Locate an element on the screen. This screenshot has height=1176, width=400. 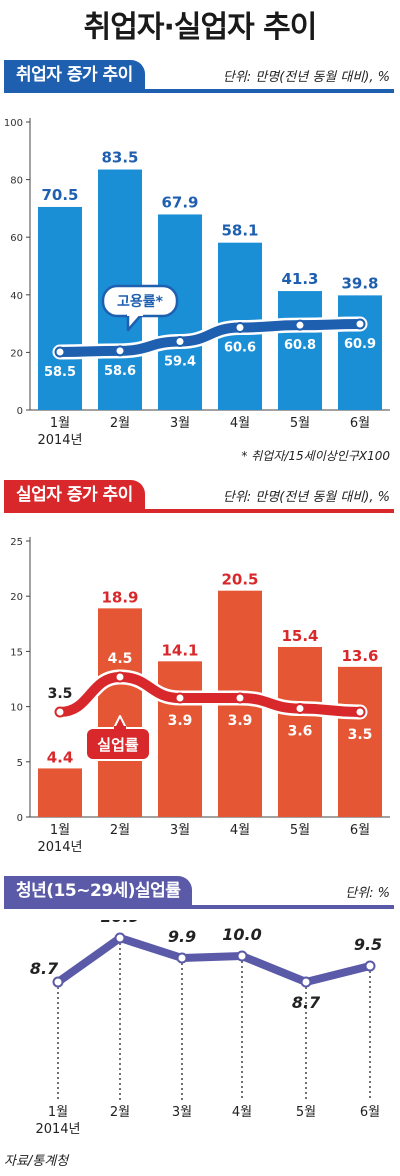
unemployment-rate-callout: 실업률 is located at coordinates (118, 738).